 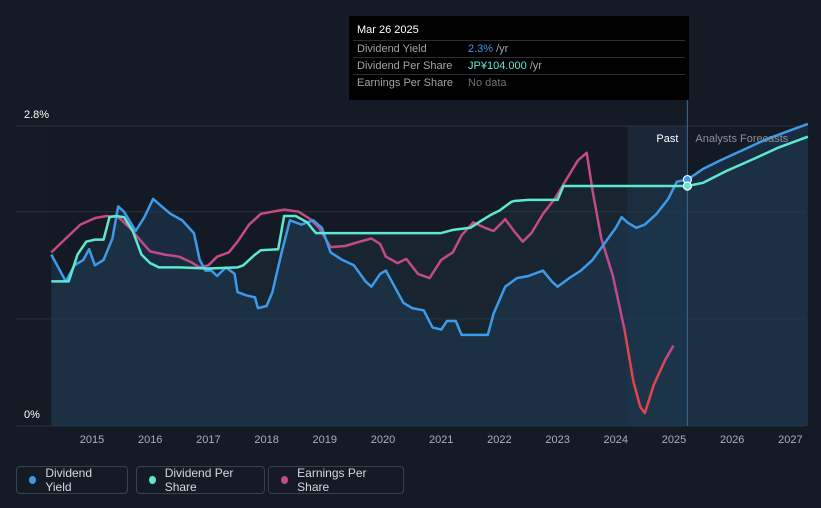 What do you see at coordinates (741, 139) in the screenshot?
I see `forecast-label: Analysts Forecasts` at bounding box center [741, 139].